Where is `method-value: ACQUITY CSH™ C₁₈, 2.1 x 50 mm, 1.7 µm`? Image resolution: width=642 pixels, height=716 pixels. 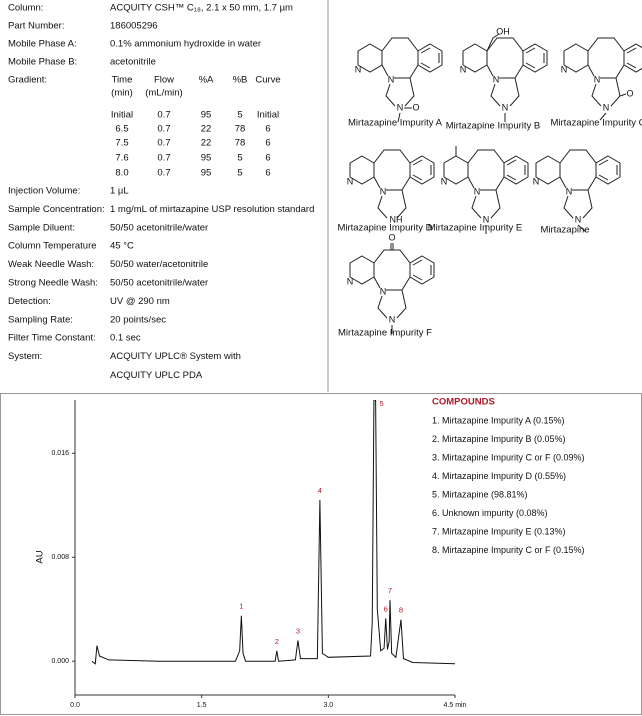
method-value: ACQUITY CSH™ C₁₈, 2.1 x 50 mm, 1.7 µm is located at coordinates (201, 8).